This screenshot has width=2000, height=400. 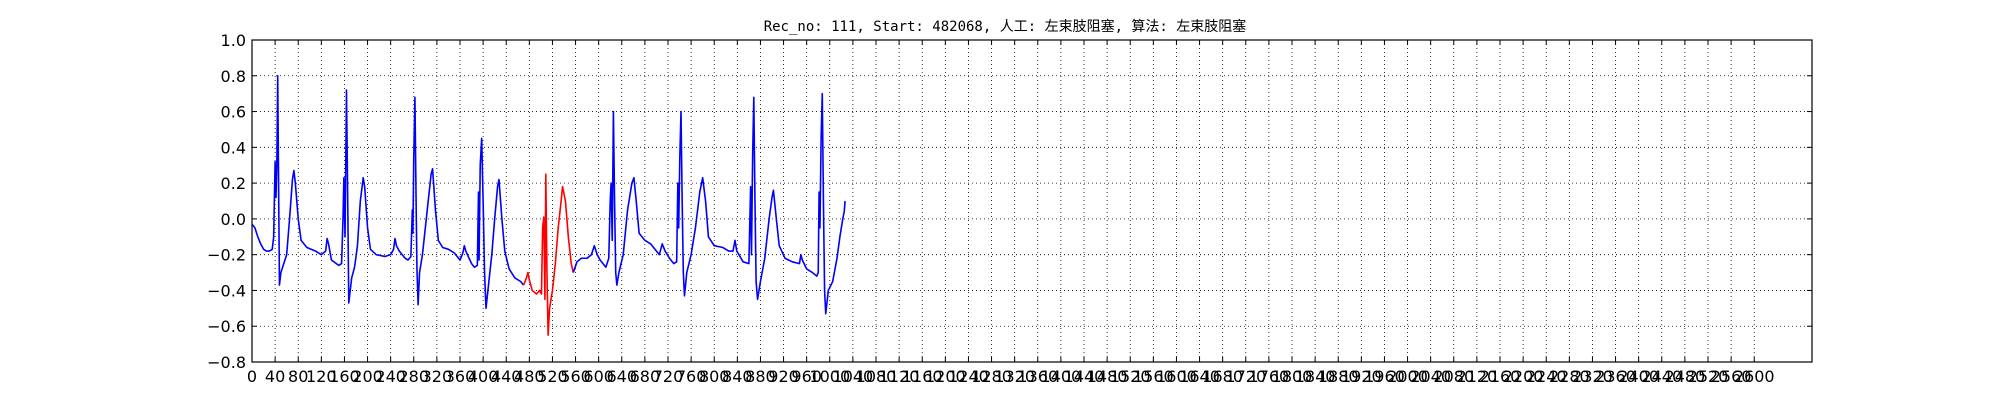 I want to click on x-tick-label: 1160, so click(x=922, y=376).